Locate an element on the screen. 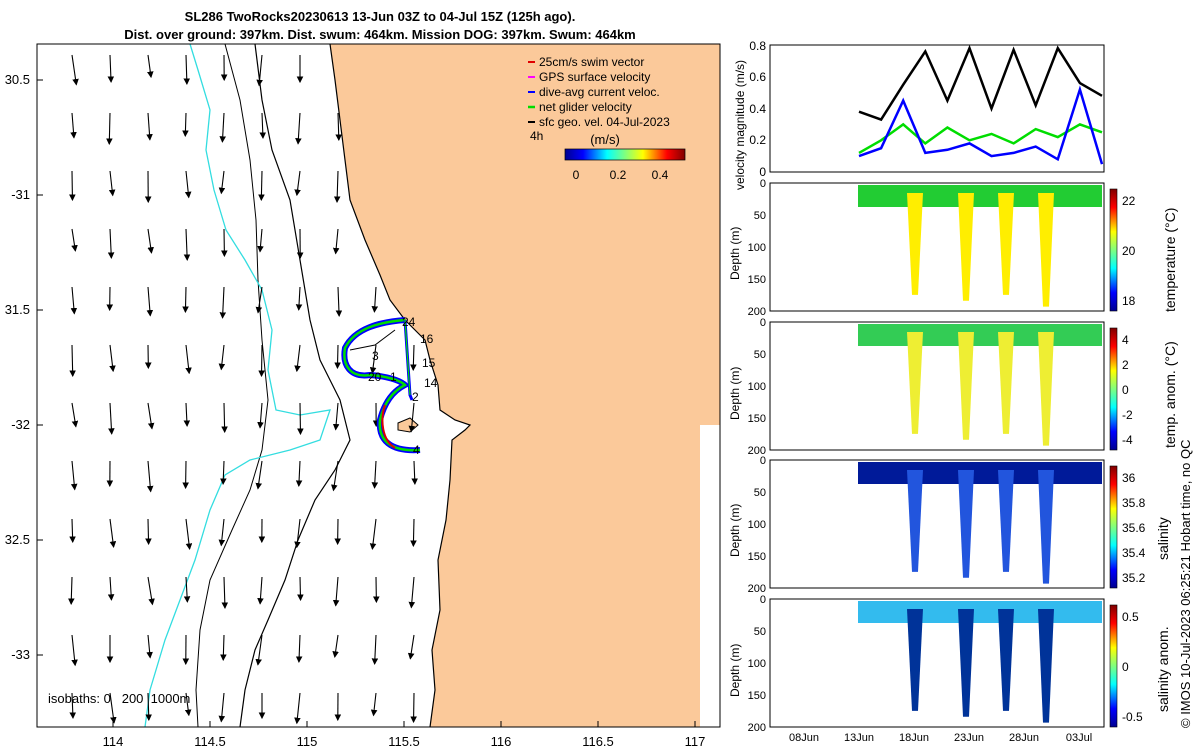  legend-swim: 25cm/s swim vector is located at coordinates (591, 62).